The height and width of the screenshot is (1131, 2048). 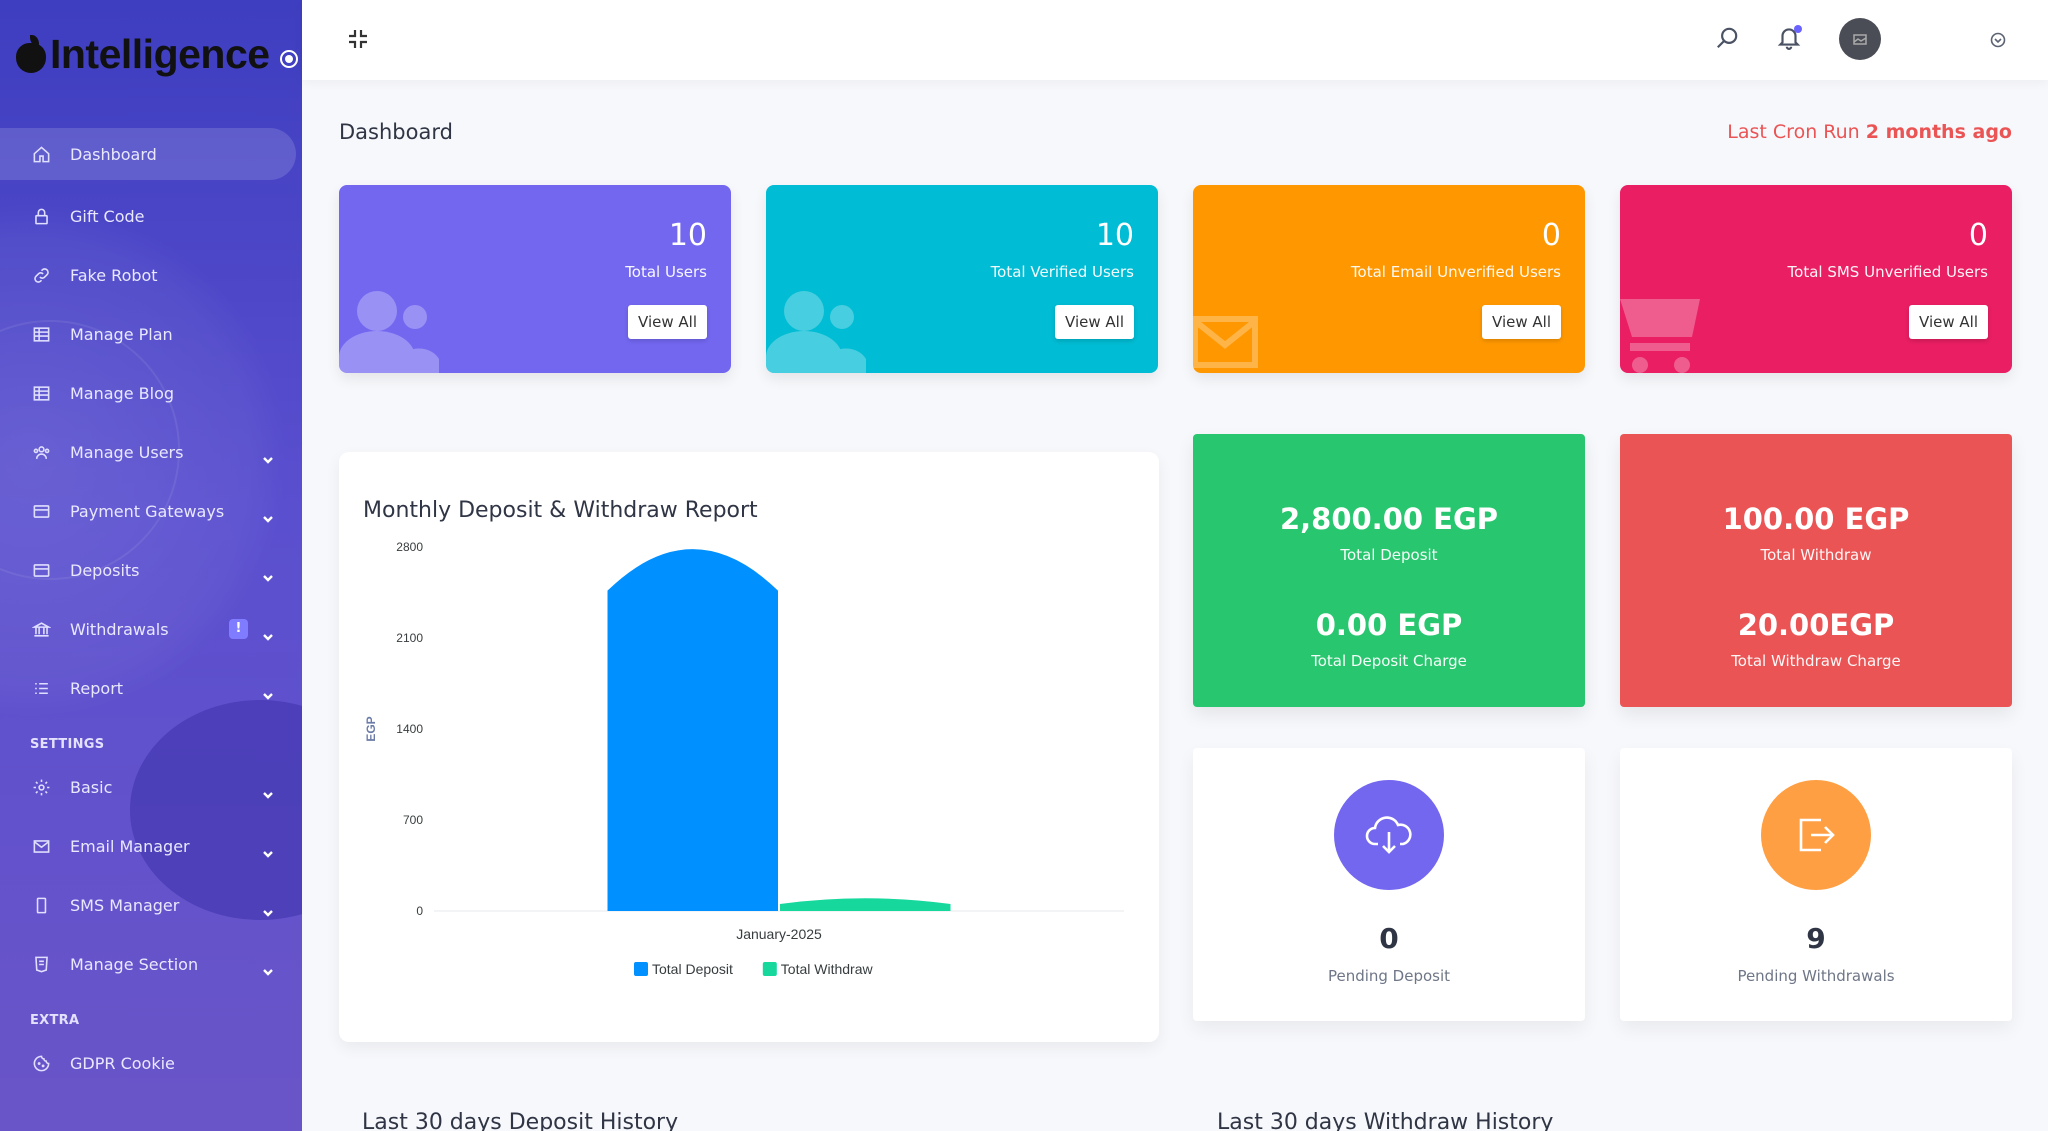 What do you see at coordinates (413, 820) in the screenshot?
I see `y-tick-label: 700` at bounding box center [413, 820].